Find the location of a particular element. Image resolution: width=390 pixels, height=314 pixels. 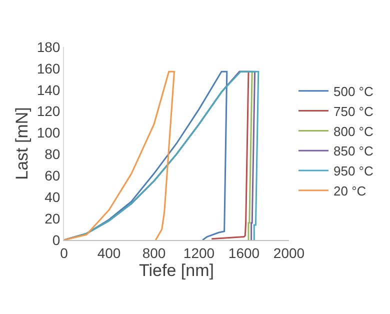

y-tick-label: 20 is located at coordinates (52, 218).